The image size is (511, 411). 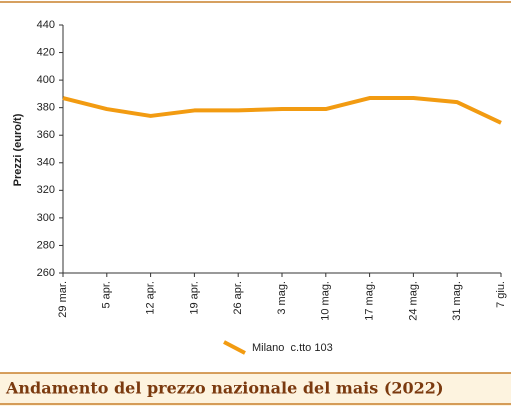 I want to click on x-tick-label: 5 apr., so click(x=107, y=295).